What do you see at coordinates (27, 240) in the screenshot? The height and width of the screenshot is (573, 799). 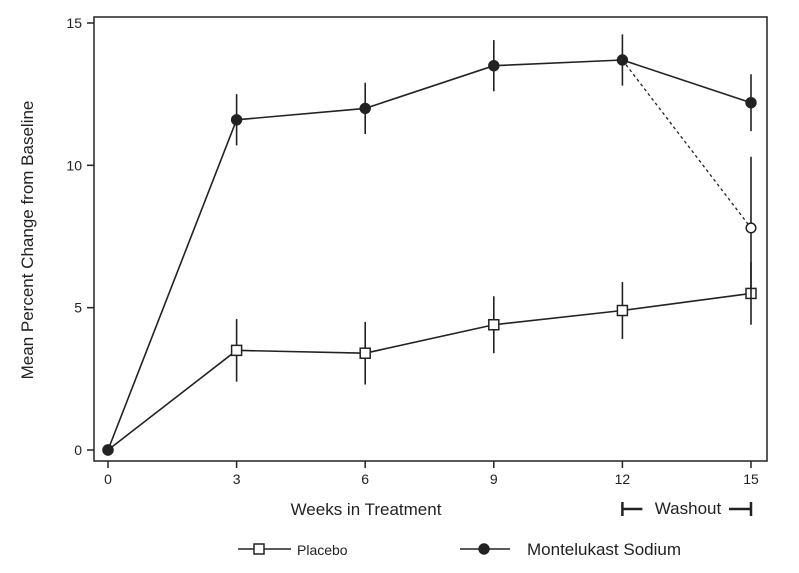 I see `y-axis-label: Mean Percent Change from Baseline` at bounding box center [27, 240].